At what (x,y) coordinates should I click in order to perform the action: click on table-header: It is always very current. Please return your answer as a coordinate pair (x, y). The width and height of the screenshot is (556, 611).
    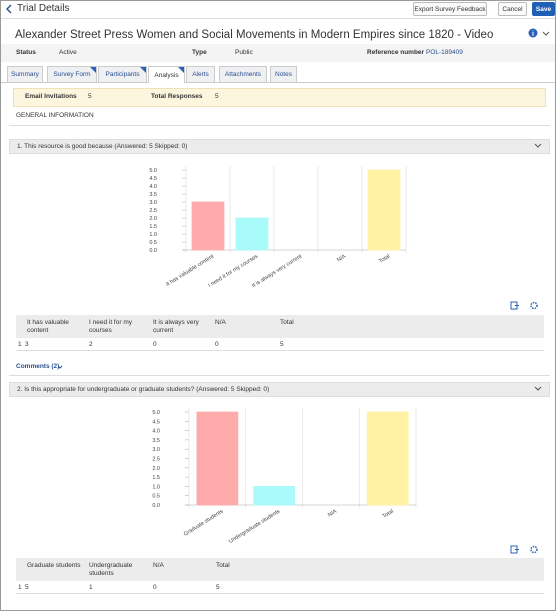
    Looking at the image, I should click on (176, 326).